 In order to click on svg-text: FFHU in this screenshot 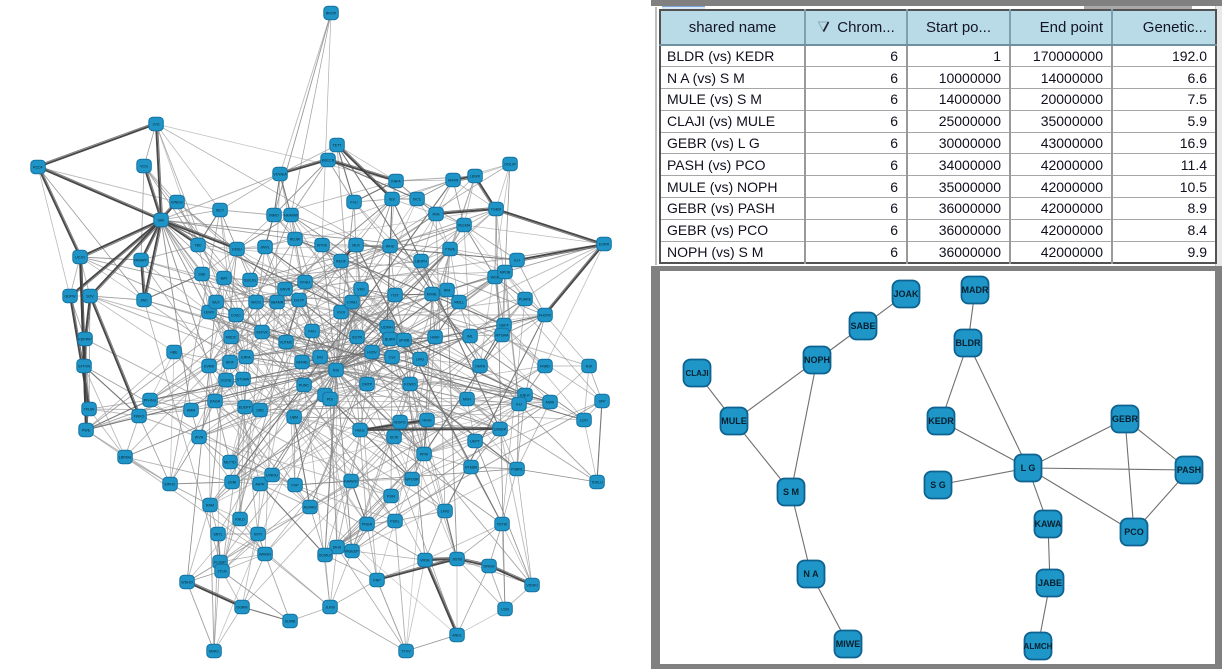, I will do `click(305, 283)`.